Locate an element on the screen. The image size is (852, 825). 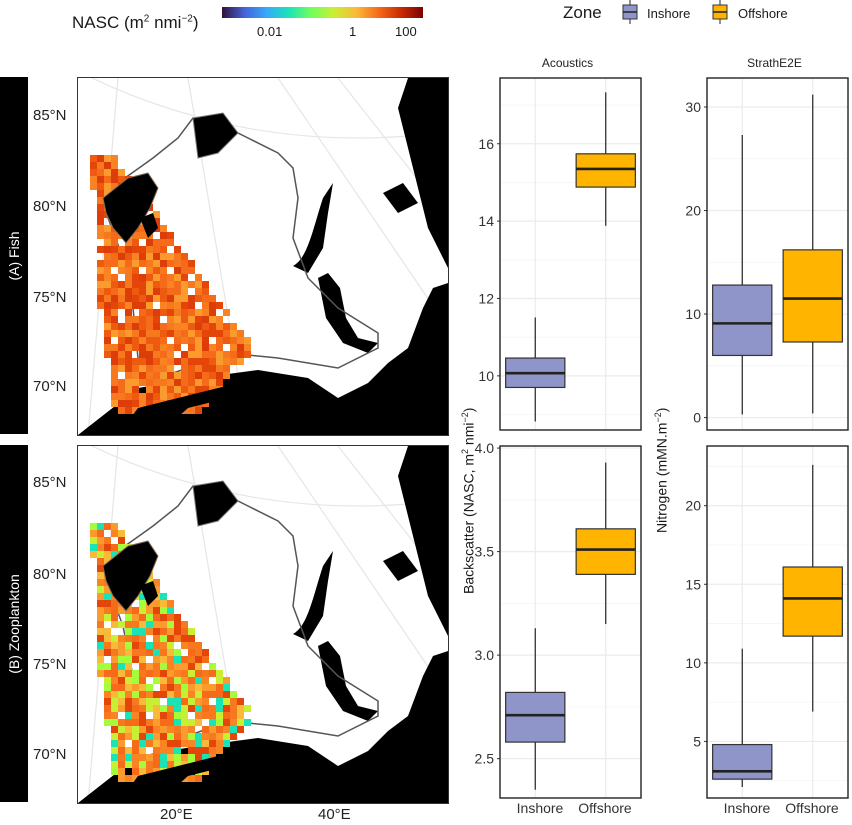
box-inshore is located at coordinates (742, 761).